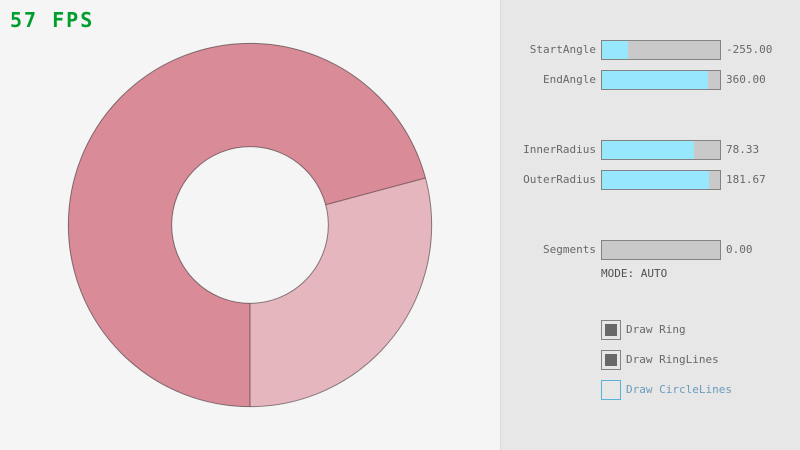  I want to click on slider-value-innerradius: 78.33, so click(743, 149).